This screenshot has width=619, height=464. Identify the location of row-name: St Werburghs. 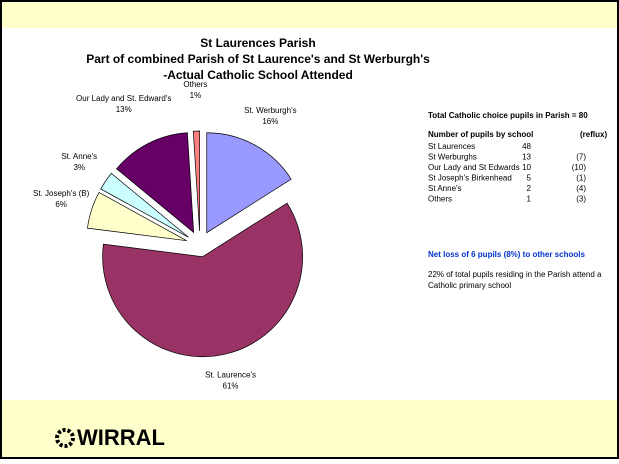
(452, 157).